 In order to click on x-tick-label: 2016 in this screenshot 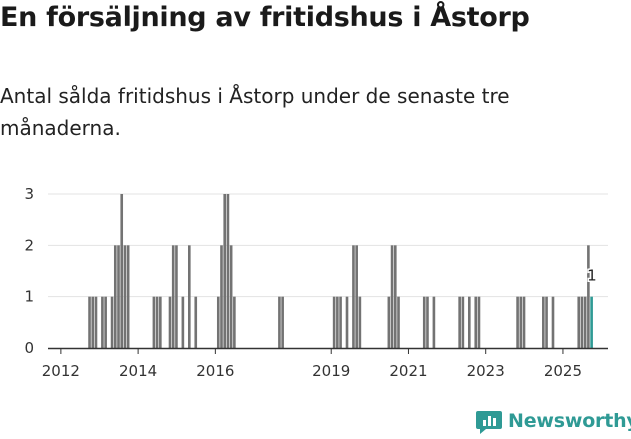, I will do `click(215, 371)`.